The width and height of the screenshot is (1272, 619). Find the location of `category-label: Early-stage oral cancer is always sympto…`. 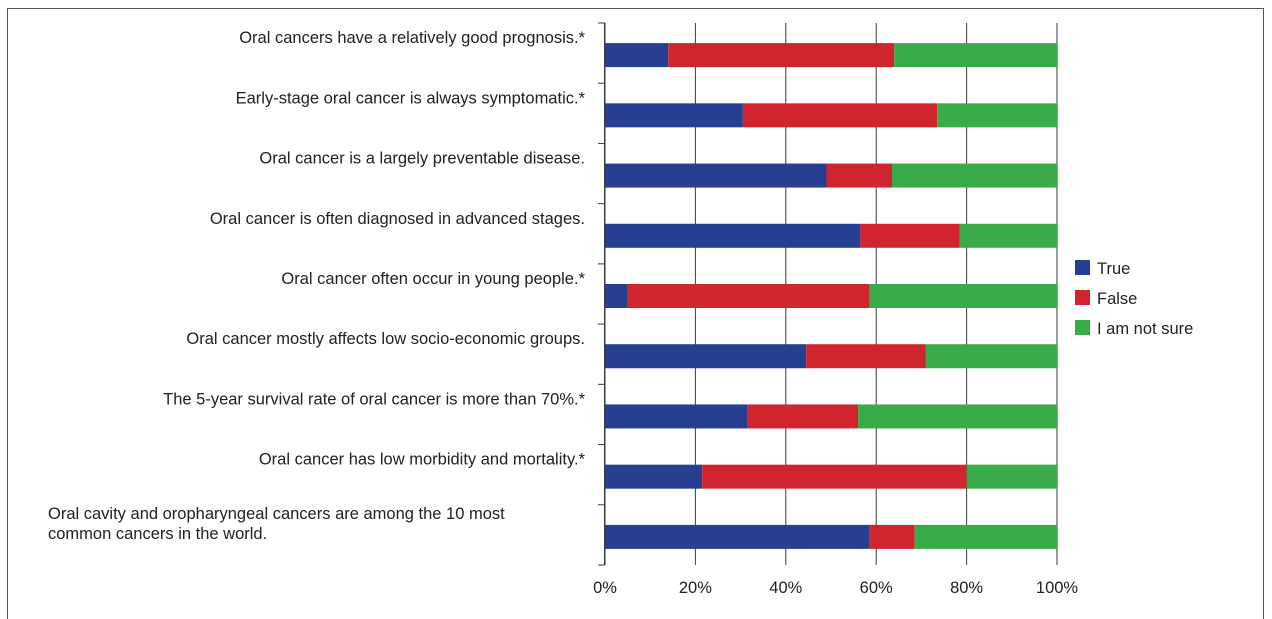

category-label: Early-stage oral cancer is always sympto… is located at coordinates (411, 98).